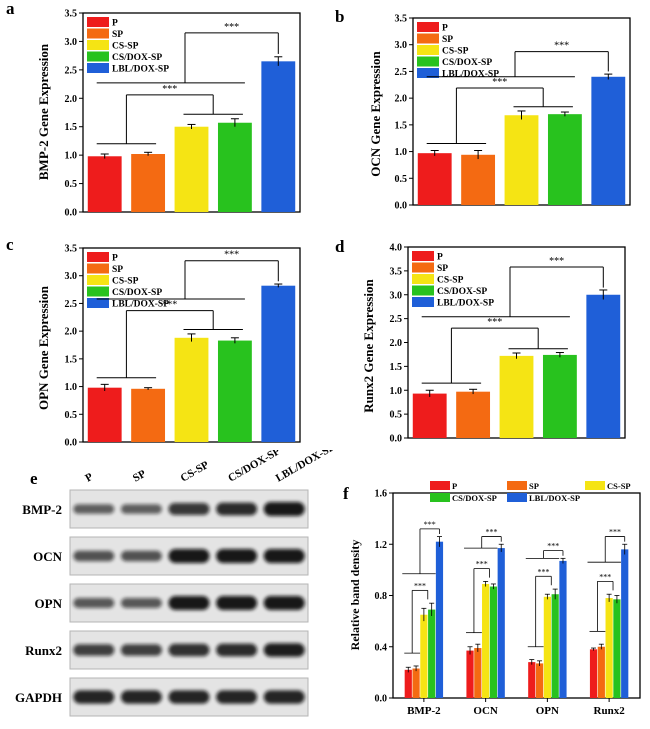  I want to click on blot-lane-label: CS-SP, so click(195, 472).